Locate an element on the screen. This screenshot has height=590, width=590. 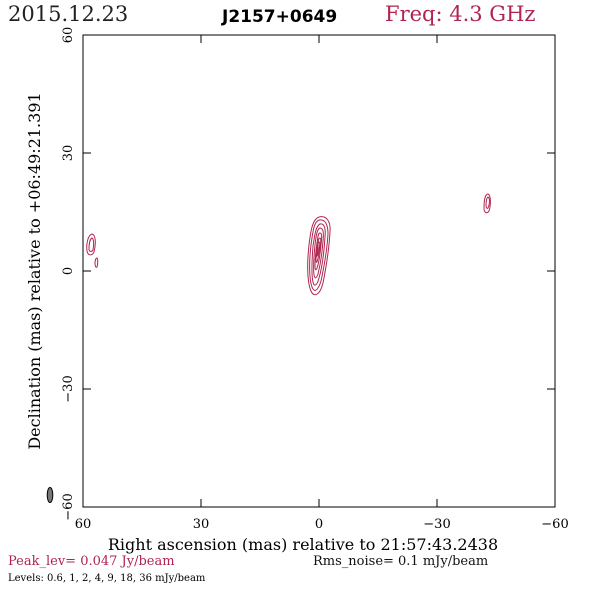
rms-noise: Rms_noise= 0.1 mJy/beam is located at coordinates (401, 561).